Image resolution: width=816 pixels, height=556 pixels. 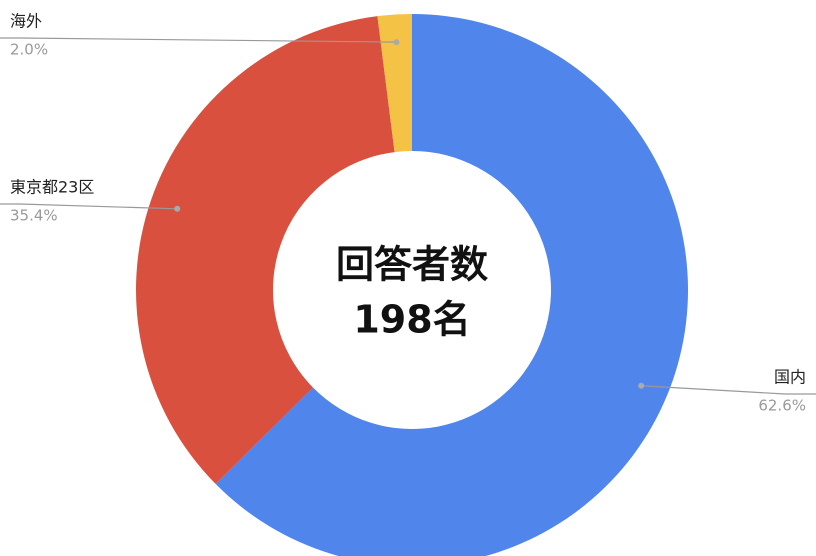 I want to click on slice-label: 海外, so click(x=26, y=21).